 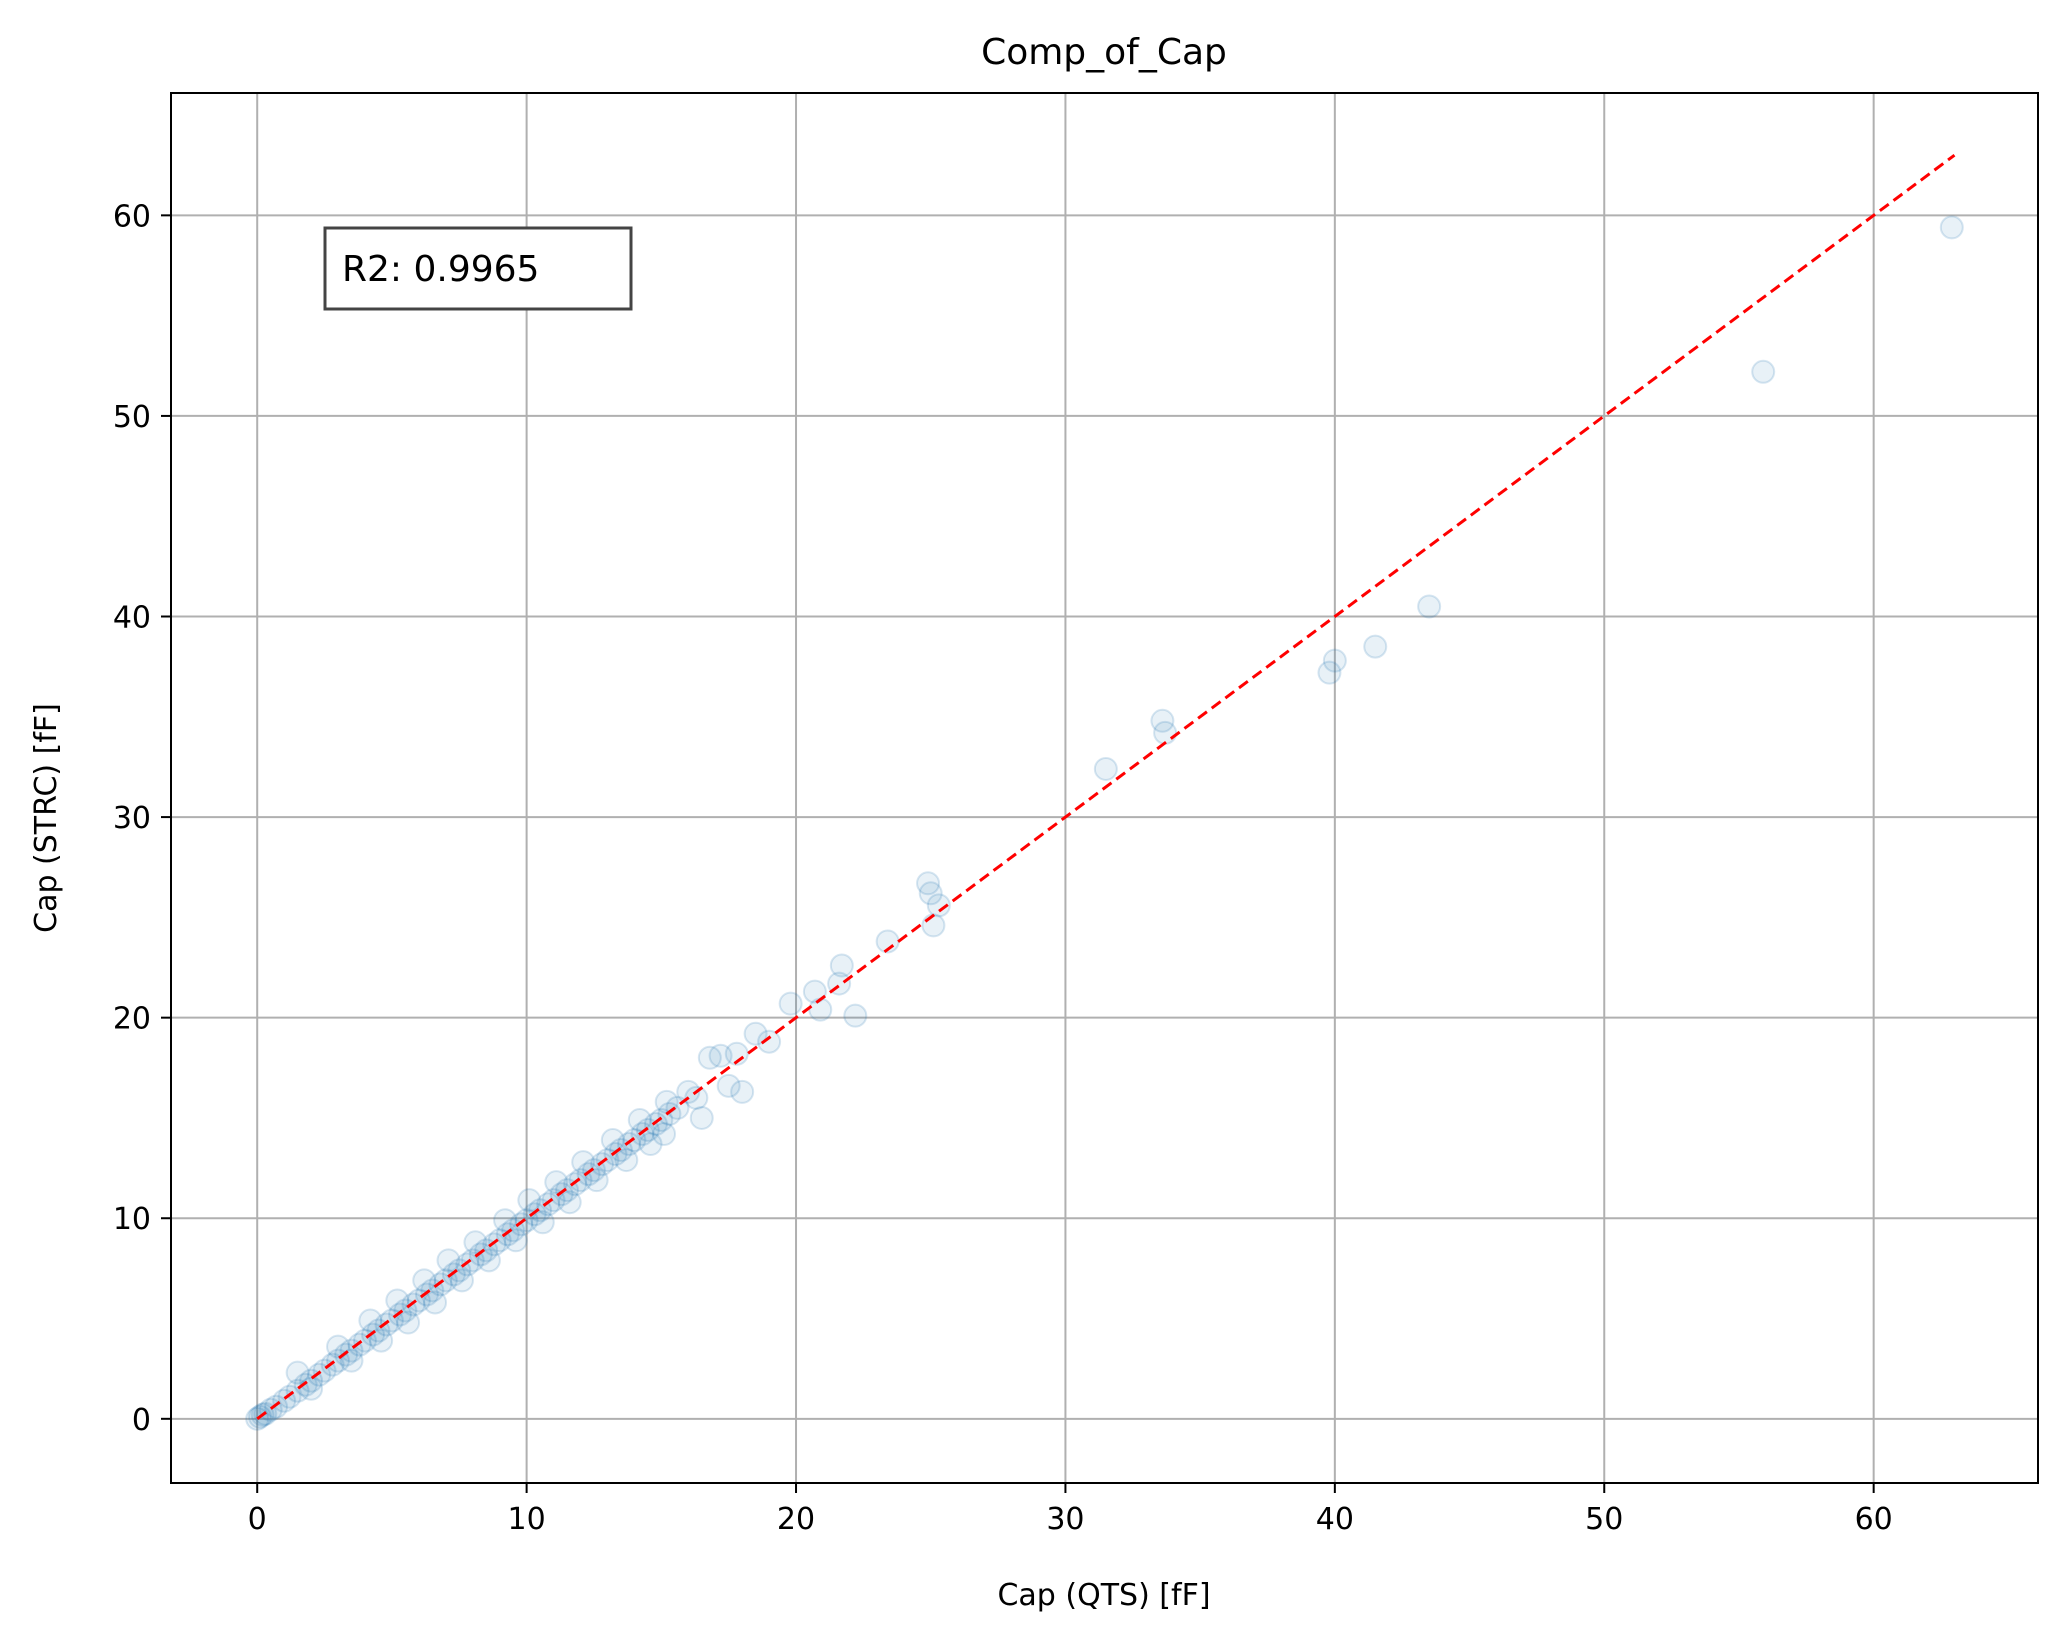 I want to click on r2-annotation: R2: 0.9965, so click(x=478, y=268).